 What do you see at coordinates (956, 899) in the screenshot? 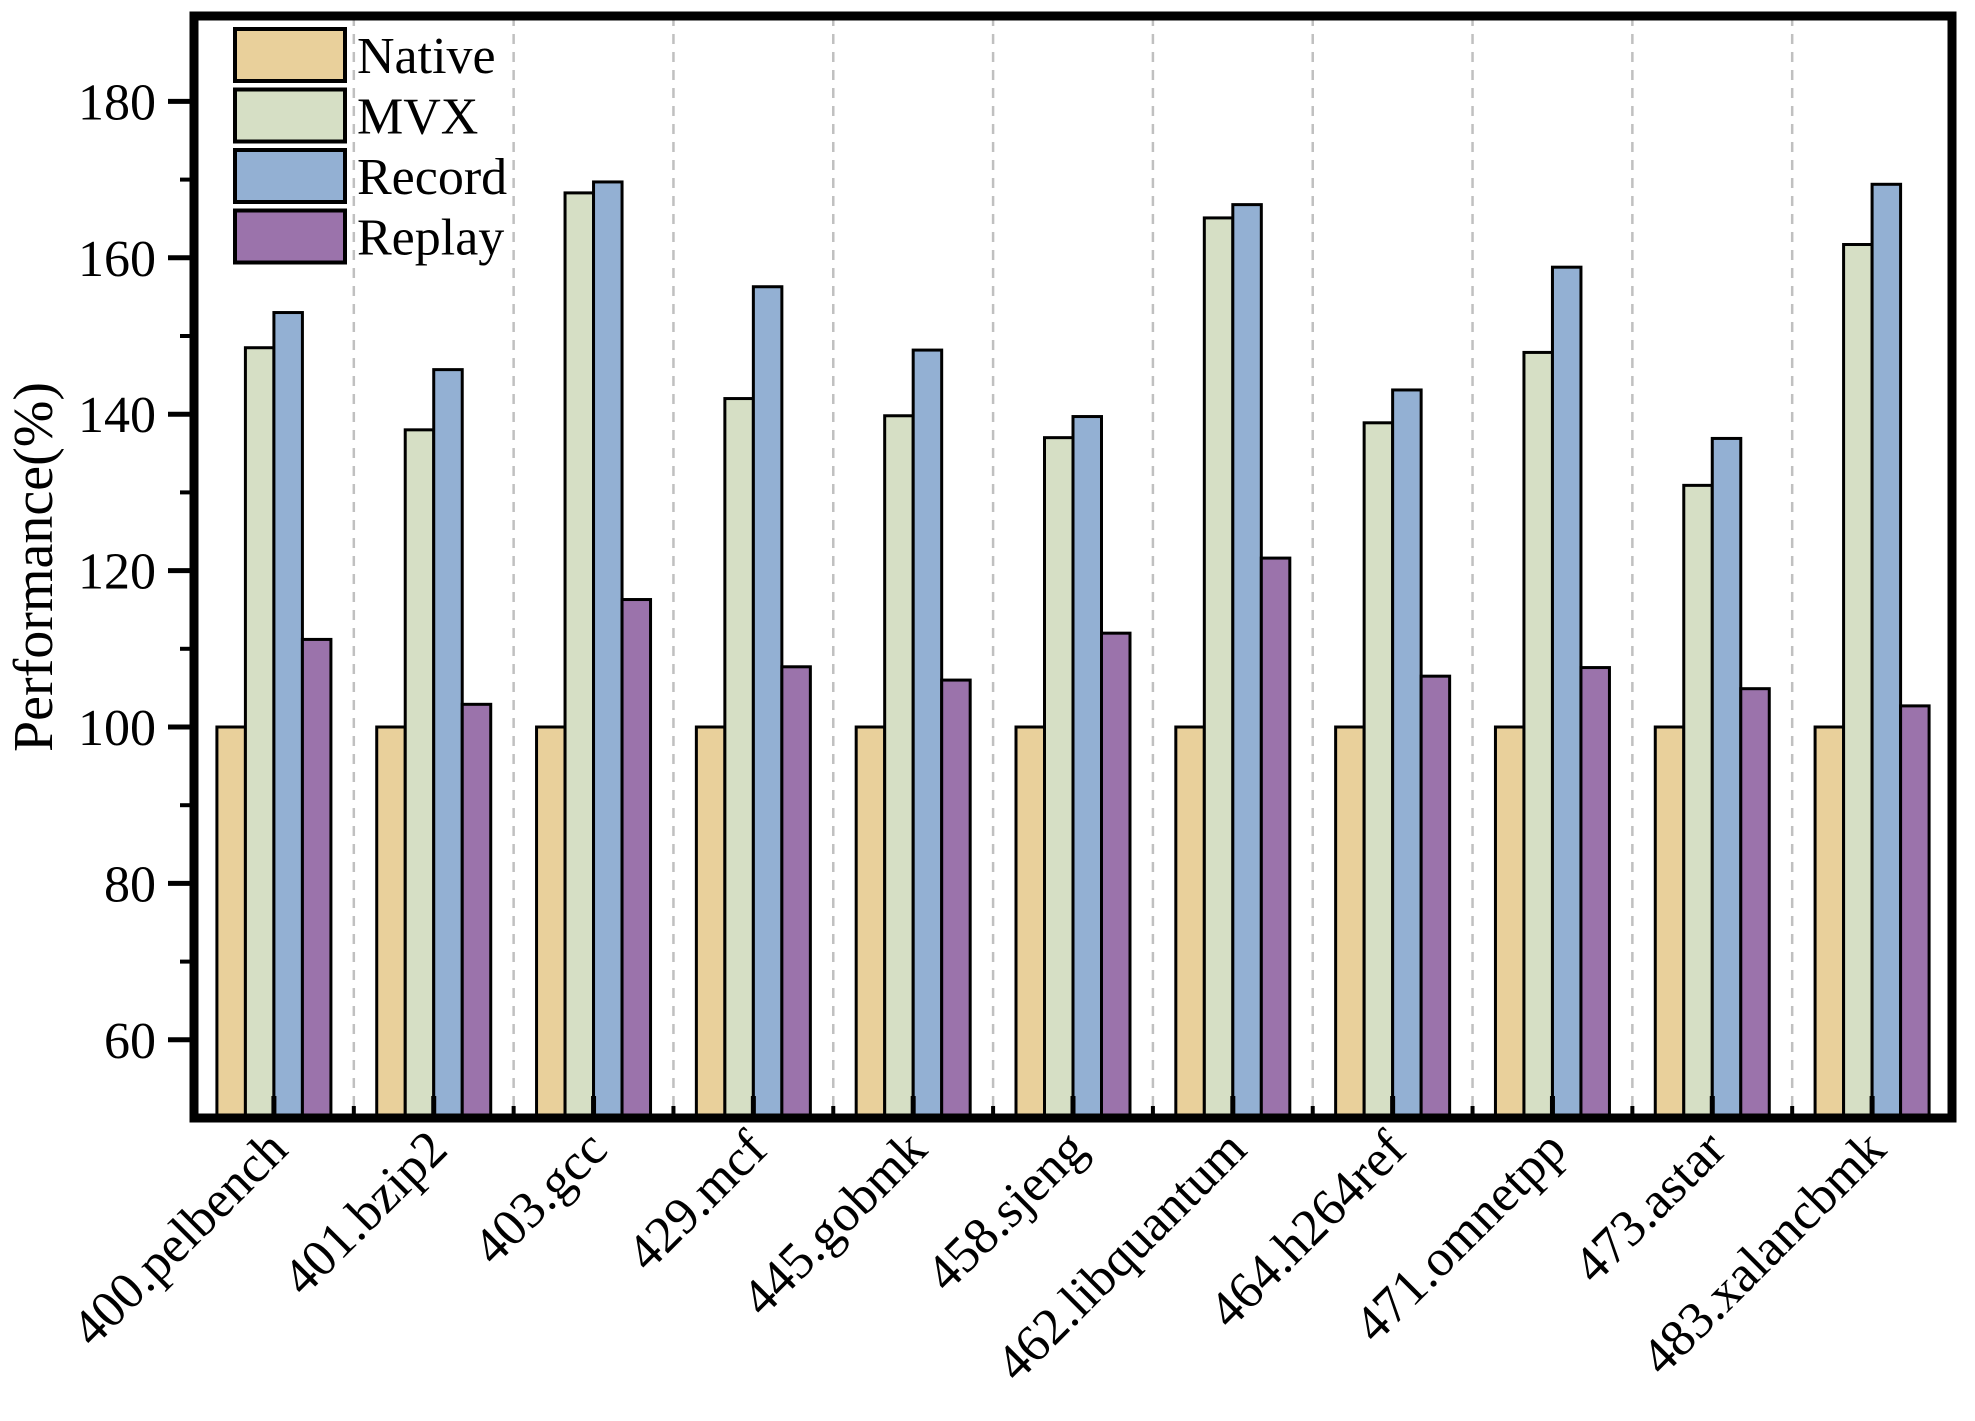
I see `bar-replay-445.gobmk` at bounding box center [956, 899].